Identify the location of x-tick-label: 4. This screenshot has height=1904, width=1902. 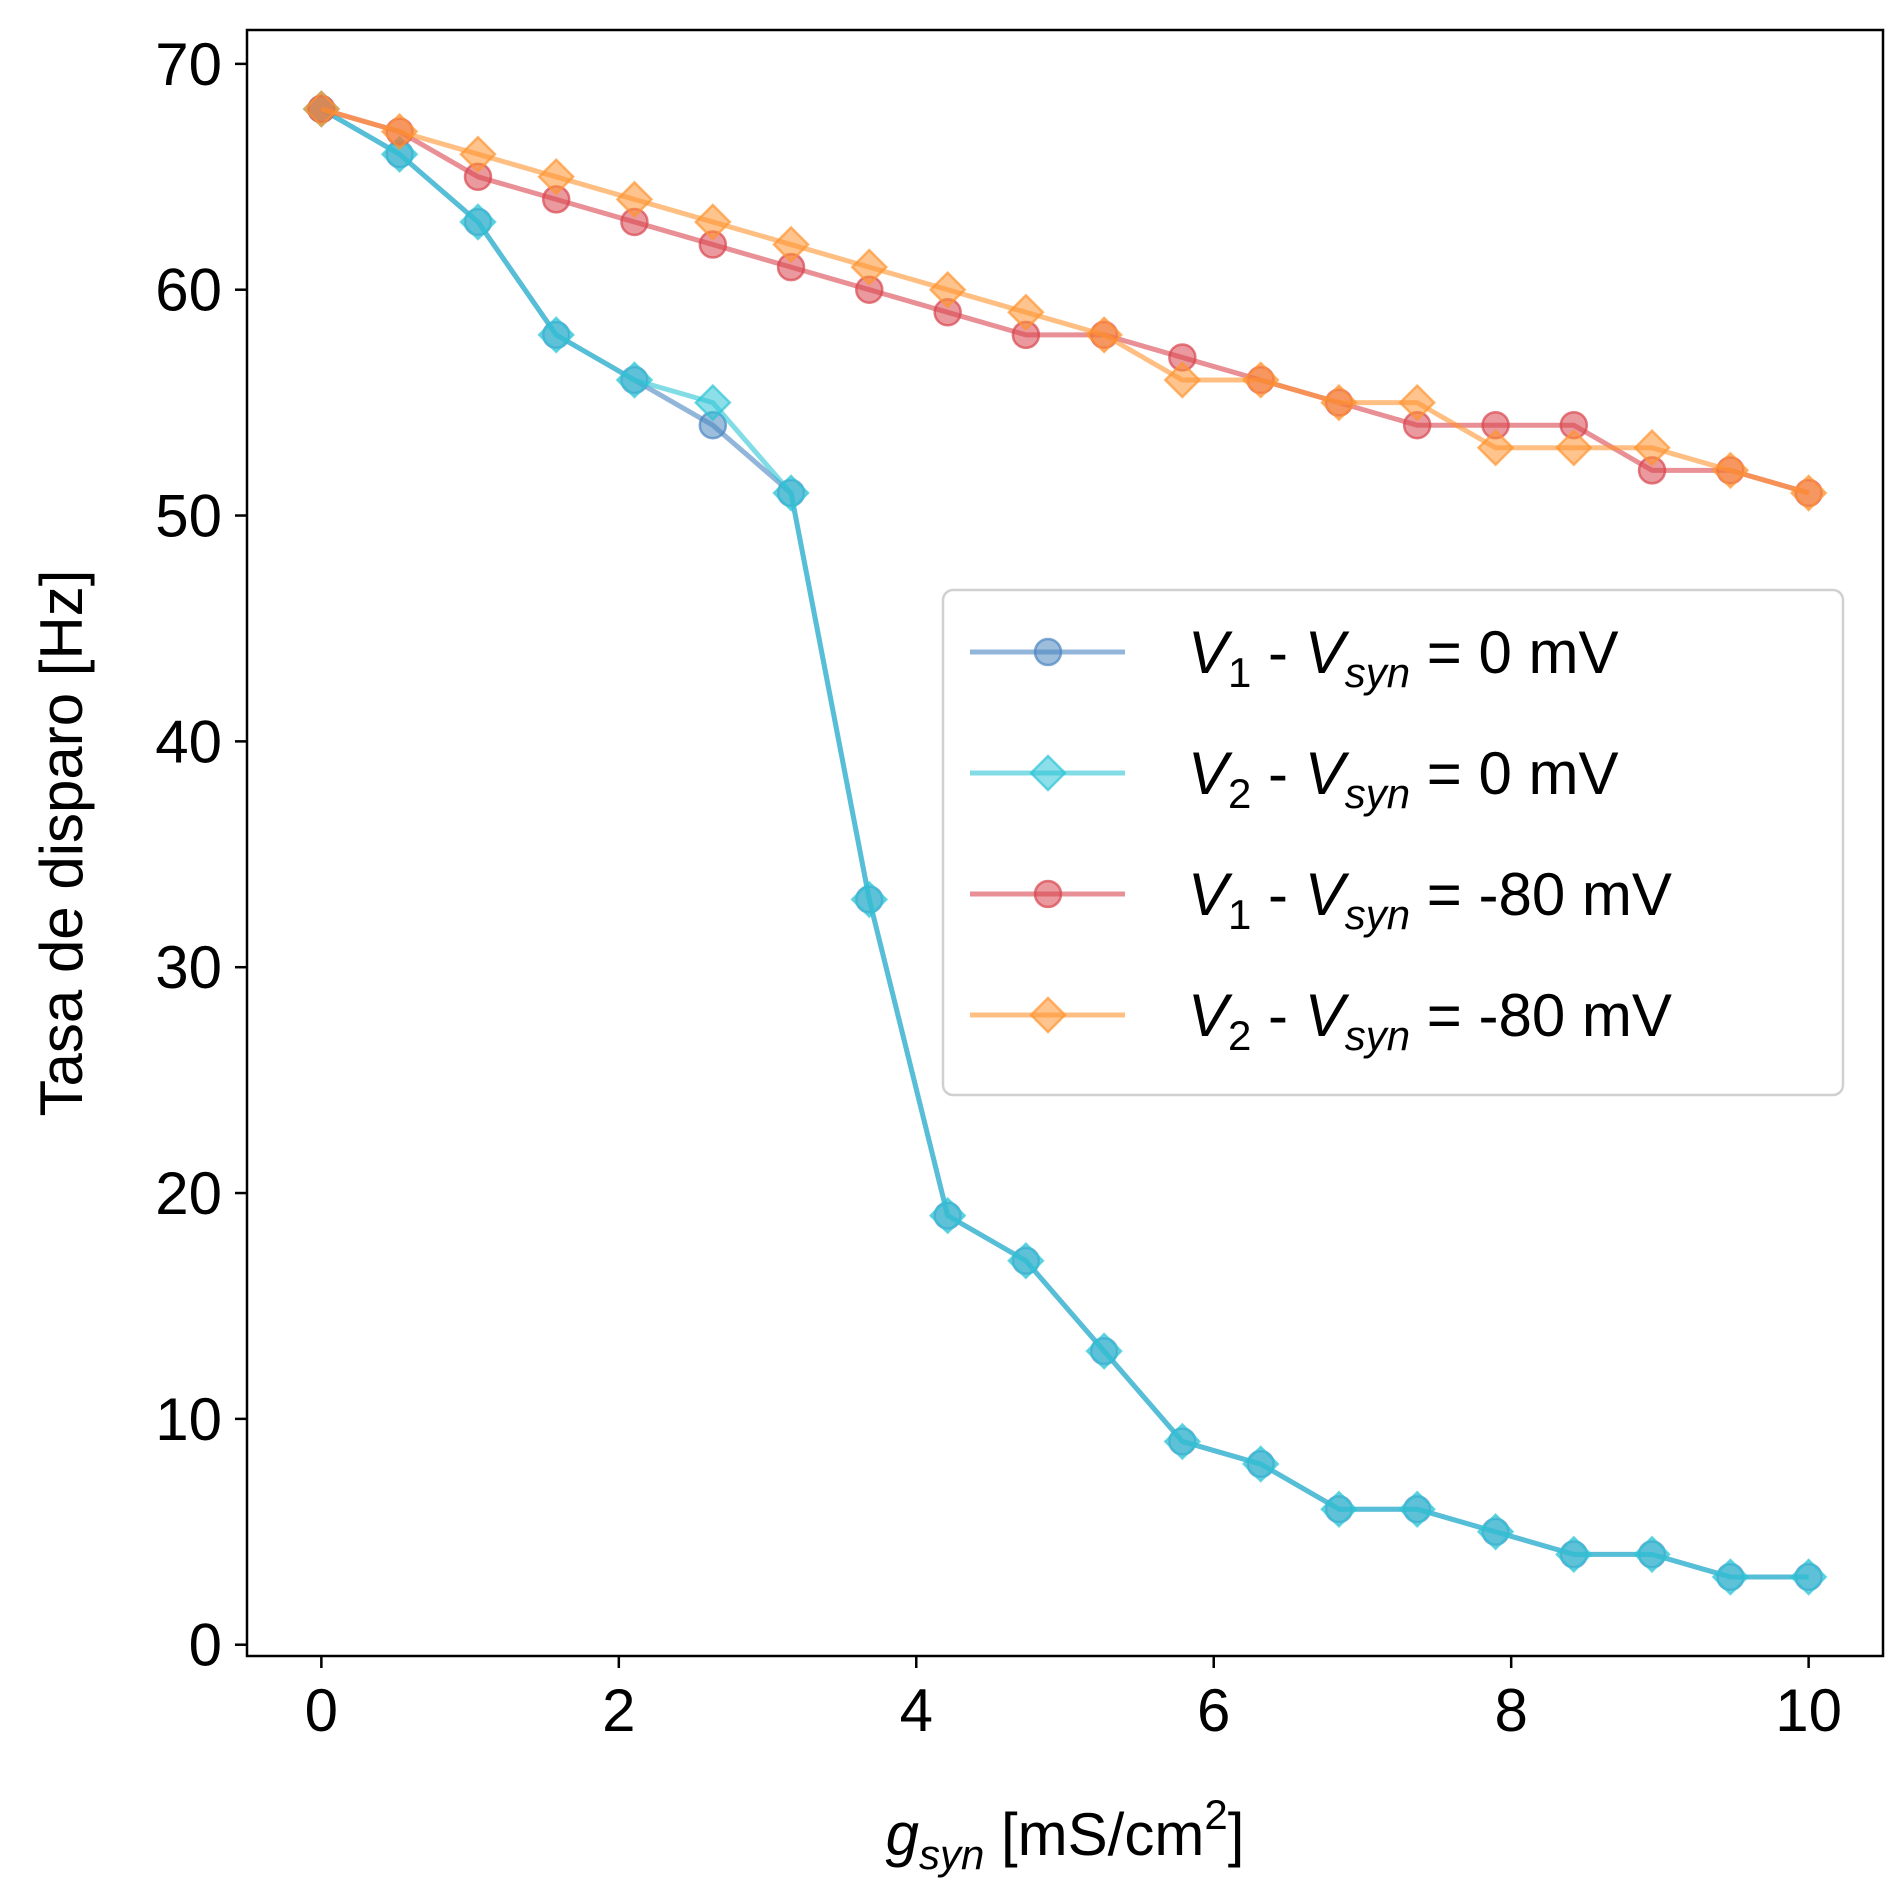
(916, 1710).